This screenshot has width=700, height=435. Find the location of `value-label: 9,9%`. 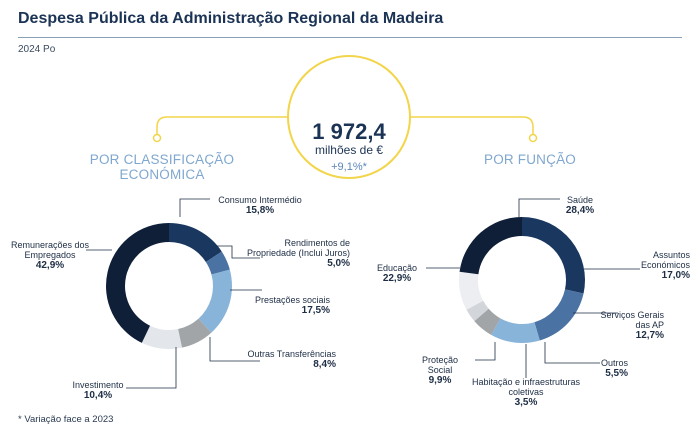

value-label: 9,9% is located at coordinates (440, 380).